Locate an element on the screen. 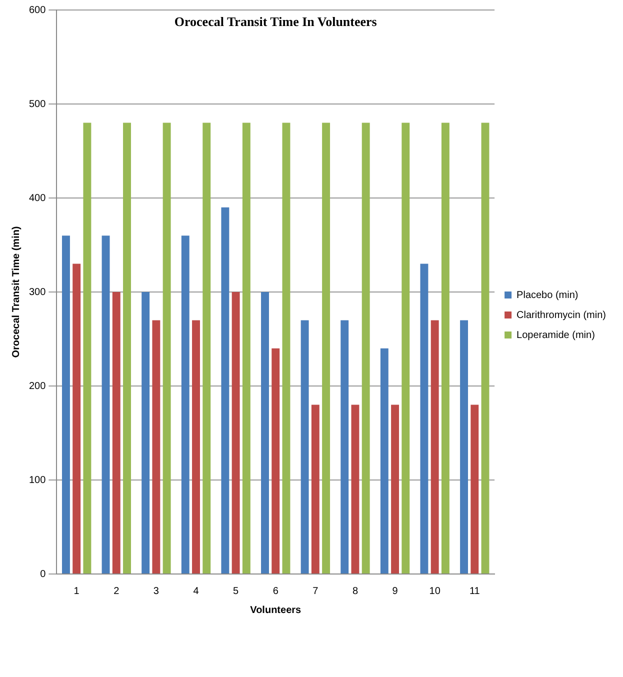 This screenshot has width=623, height=677. legend-label: Clarithromycin (min) is located at coordinates (561, 315).